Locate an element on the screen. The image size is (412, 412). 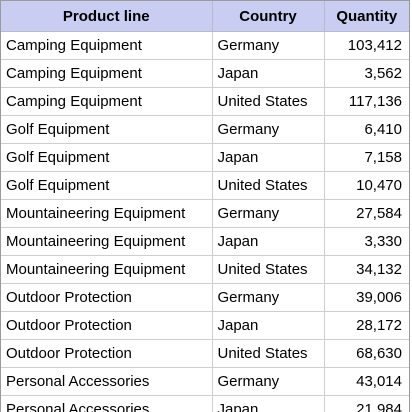
table-row: Golf Equipment United States 10,470 is located at coordinates (205, 185).